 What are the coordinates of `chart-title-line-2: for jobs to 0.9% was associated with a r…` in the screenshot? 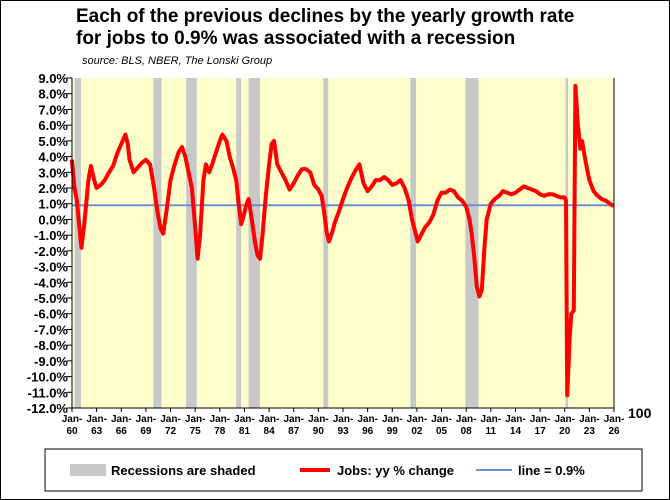 It's located at (296, 38).